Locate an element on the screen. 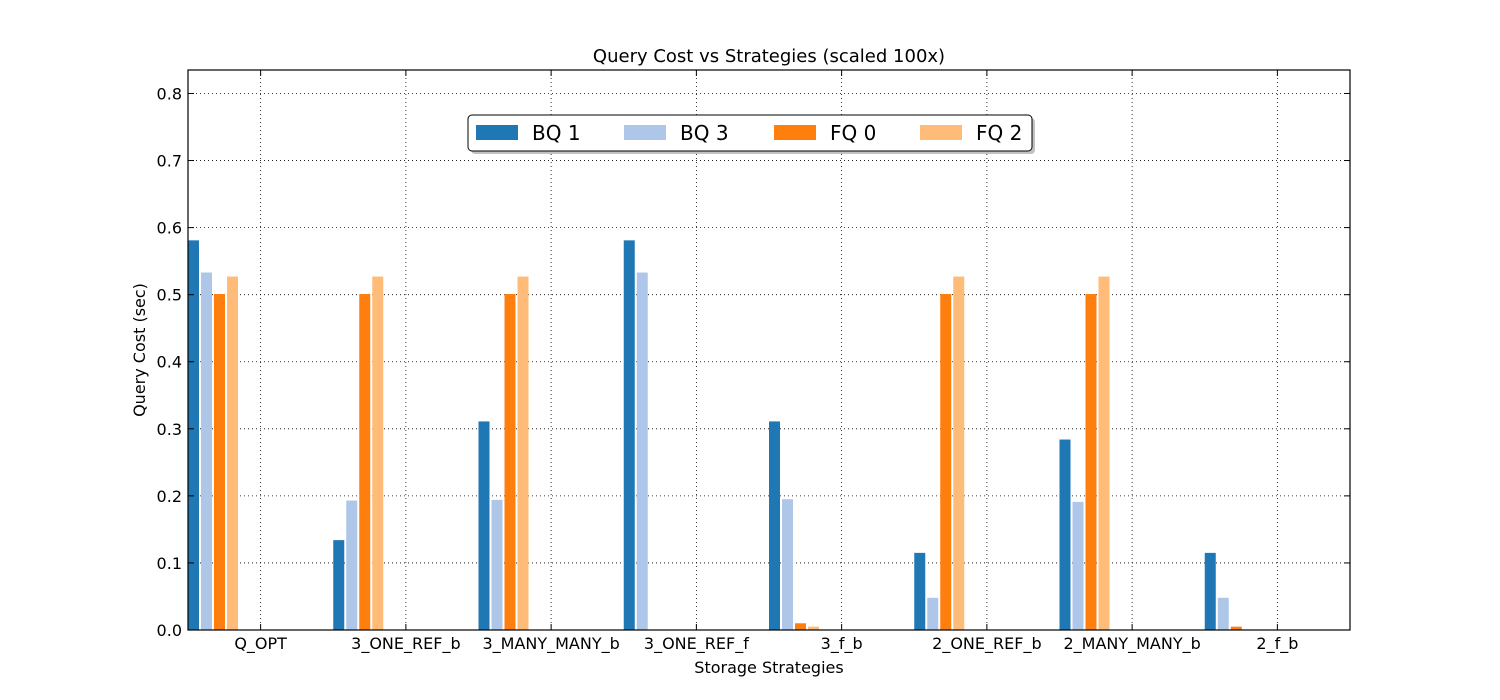 The width and height of the screenshot is (1500, 700). y-tick-label: 0.7 is located at coordinates (169, 161).